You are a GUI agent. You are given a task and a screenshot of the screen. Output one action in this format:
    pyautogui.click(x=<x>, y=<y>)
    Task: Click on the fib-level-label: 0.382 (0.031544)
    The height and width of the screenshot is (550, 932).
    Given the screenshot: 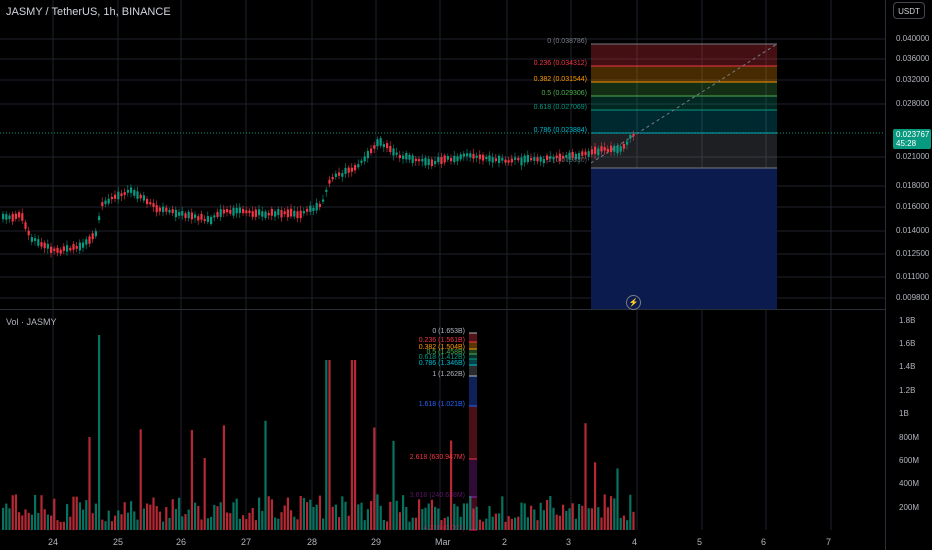 What is the action you would take?
    pyautogui.click(x=560, y=79)
    